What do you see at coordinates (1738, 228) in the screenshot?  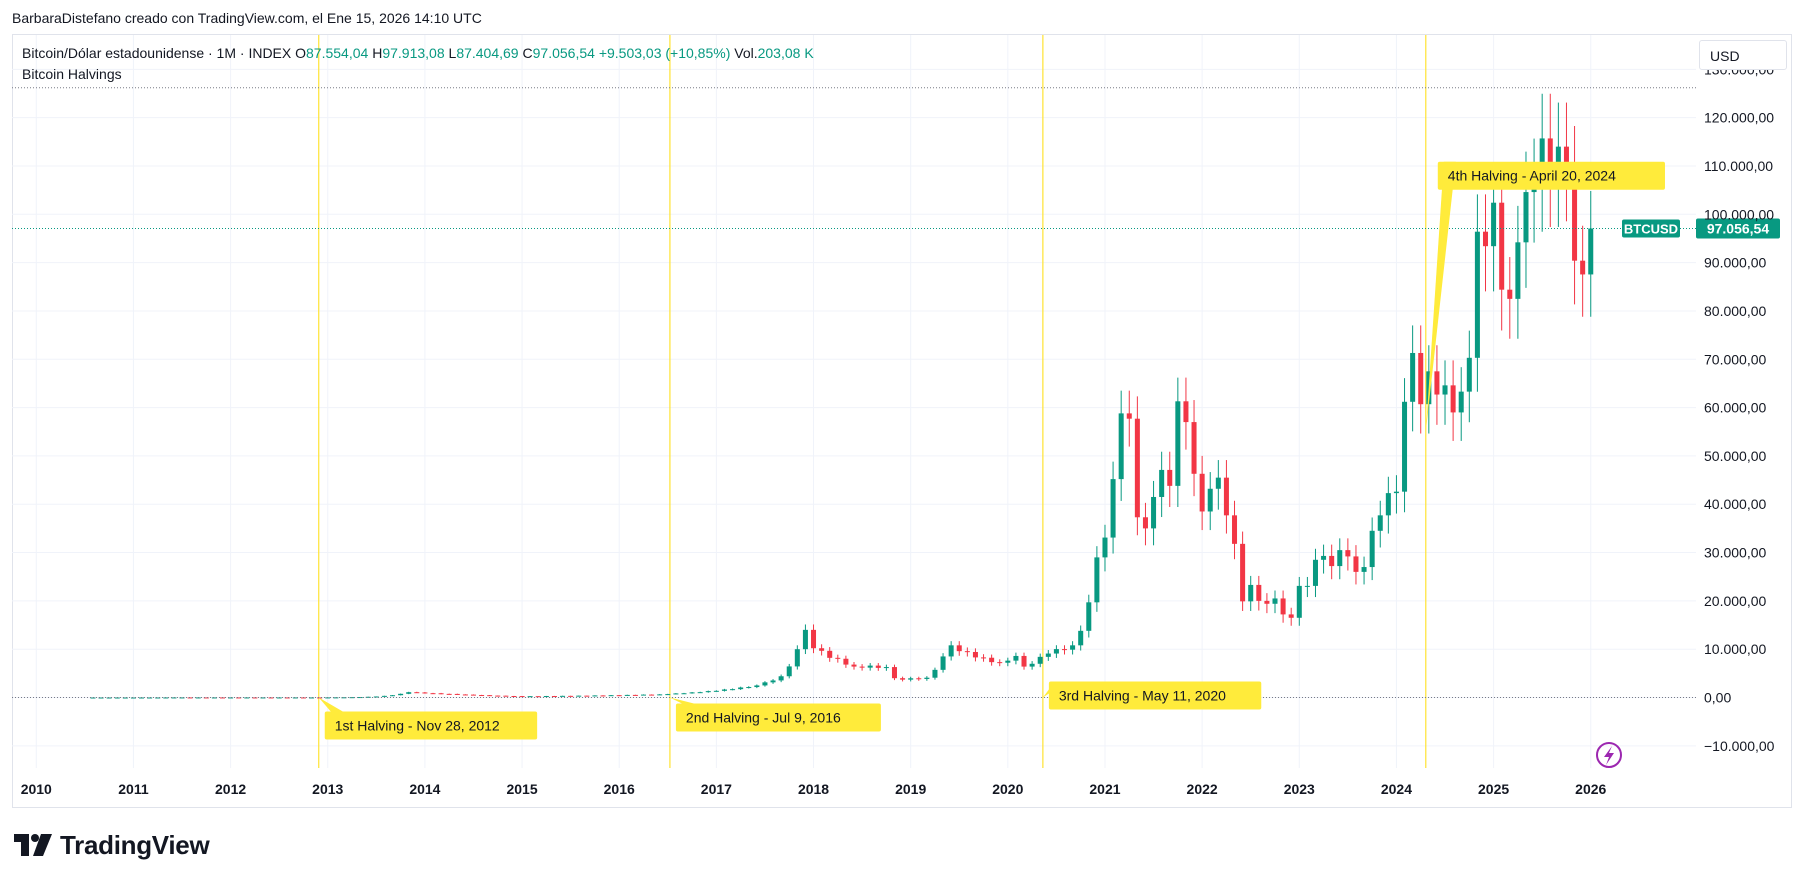 I see `last-price-badge` at bounding box center [1738, 228].